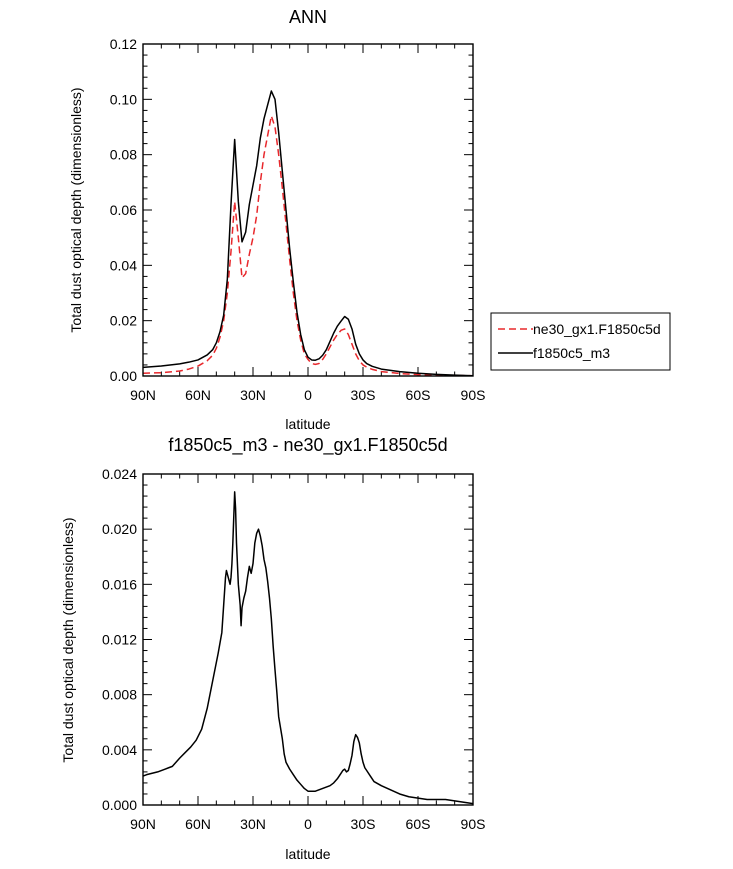 This screenshot has height=869, width=733. I want to click on legend-label-ne30: ne30_gx1.F1850c5d, so click(597, 329).